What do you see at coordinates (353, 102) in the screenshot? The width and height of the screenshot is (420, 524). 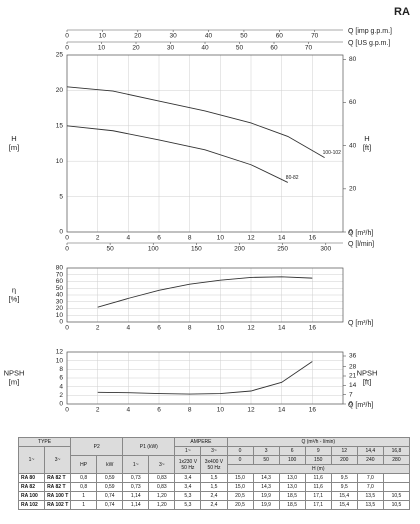 I see `y2-tick-label: 60` at bounding box center [353, 102].